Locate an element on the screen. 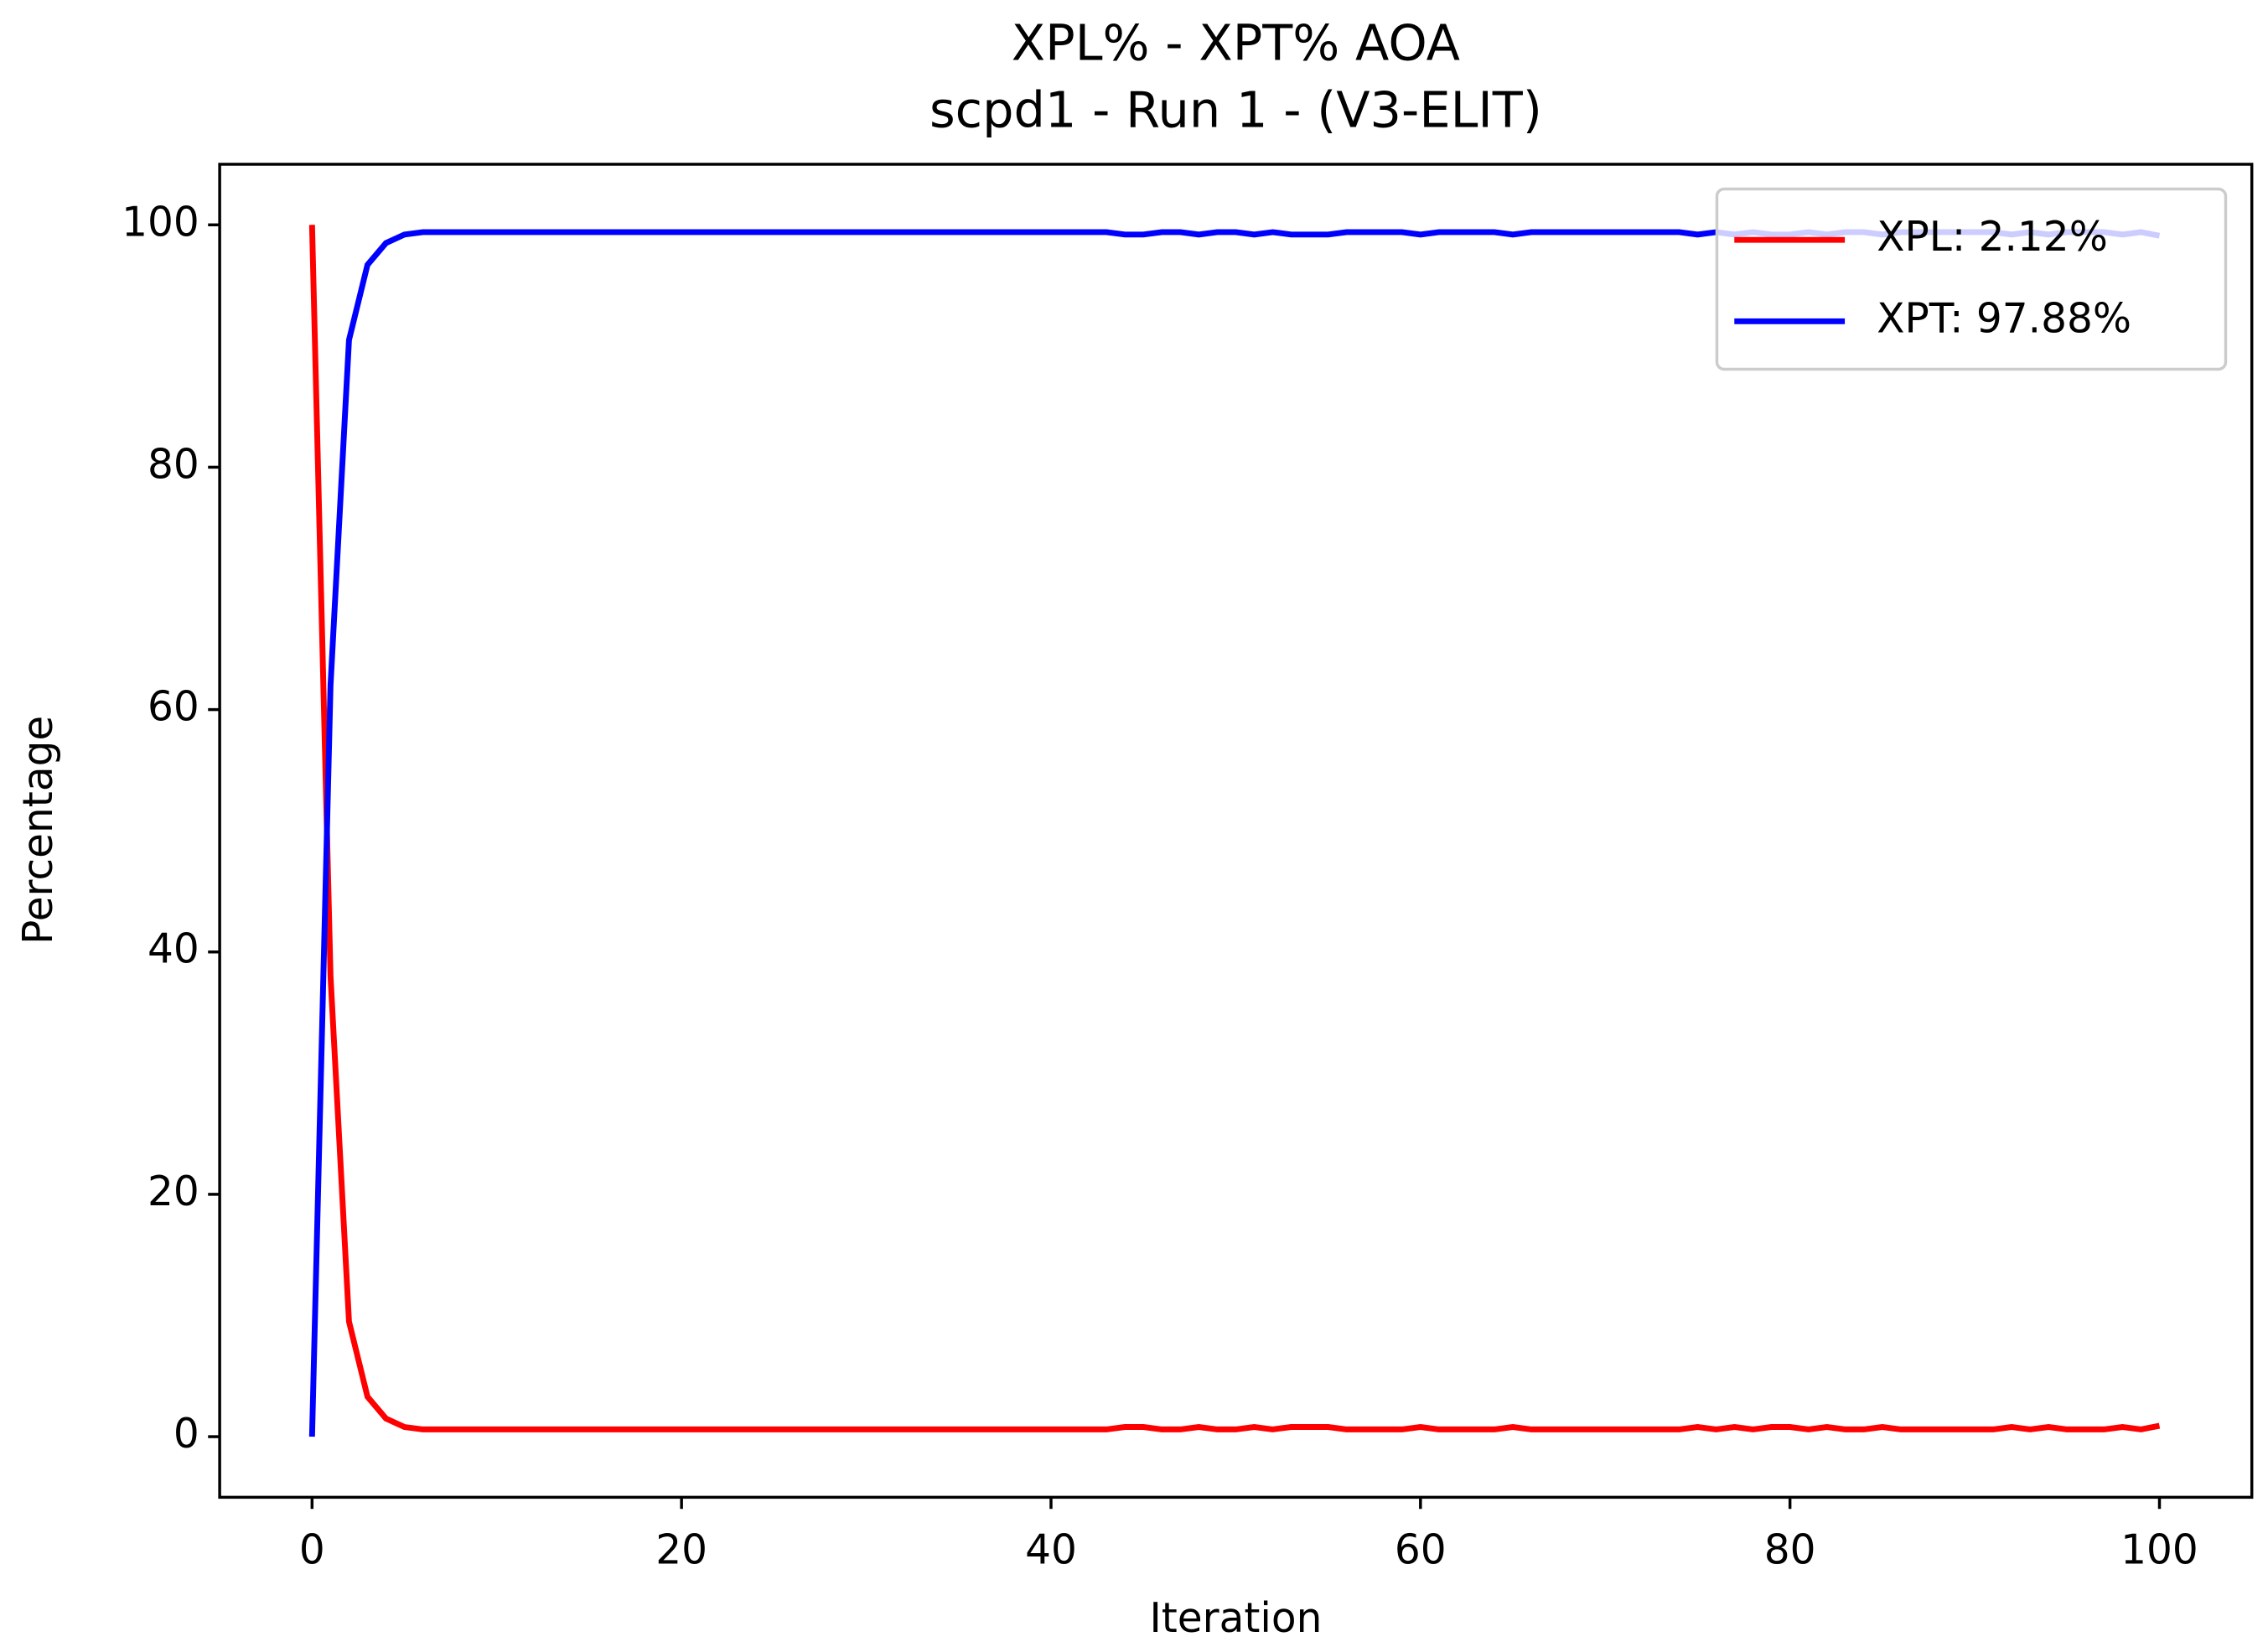  y-tick-label: 0 is located at coordinates (186, 1434).